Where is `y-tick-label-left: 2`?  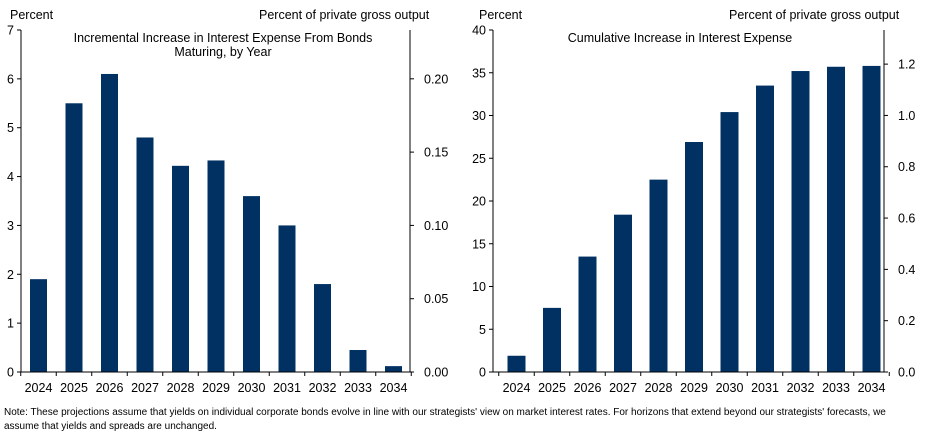
y-tick-label-left: 2 is located at coordinates (10, 275).